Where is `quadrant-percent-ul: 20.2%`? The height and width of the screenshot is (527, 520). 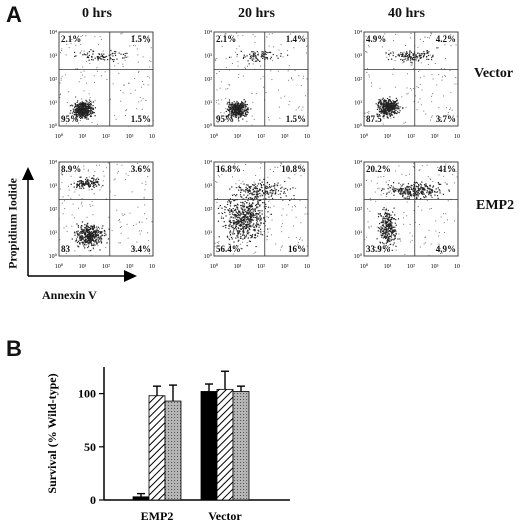 quadrant-percent-ul: 20.2% is located at coordinates (378, 169).